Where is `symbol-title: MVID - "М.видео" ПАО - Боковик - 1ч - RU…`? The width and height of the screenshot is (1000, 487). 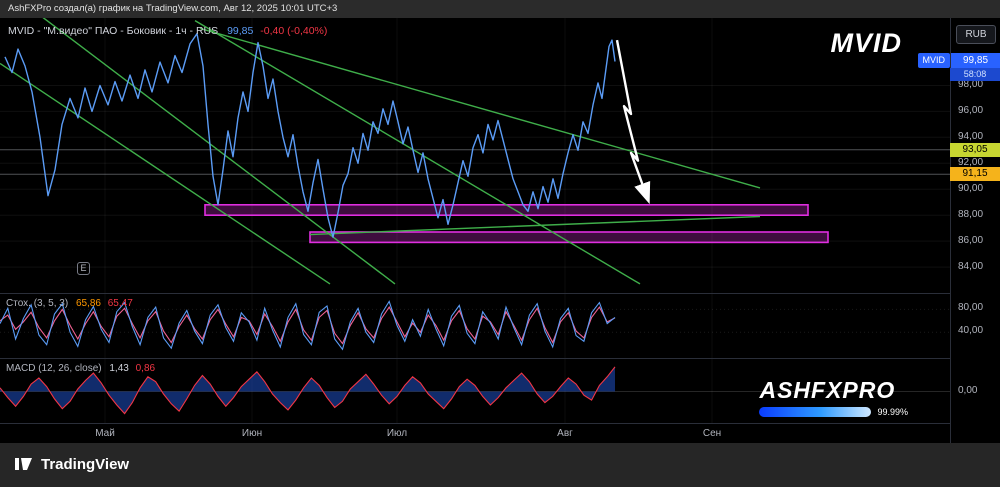
symbol-title: MVID - "М.видео" ПАО - Боковик - 1ч - RU… is located at coordinates (113, 31).